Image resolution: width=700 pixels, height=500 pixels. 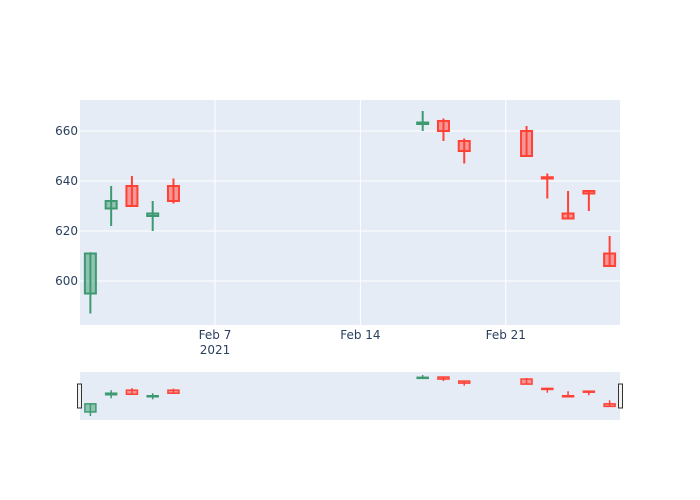 What do you see at coordinates (360, 335) in the screenshot?
I see `x-tick-label: Feb 14` at bounding box center [360, 335].